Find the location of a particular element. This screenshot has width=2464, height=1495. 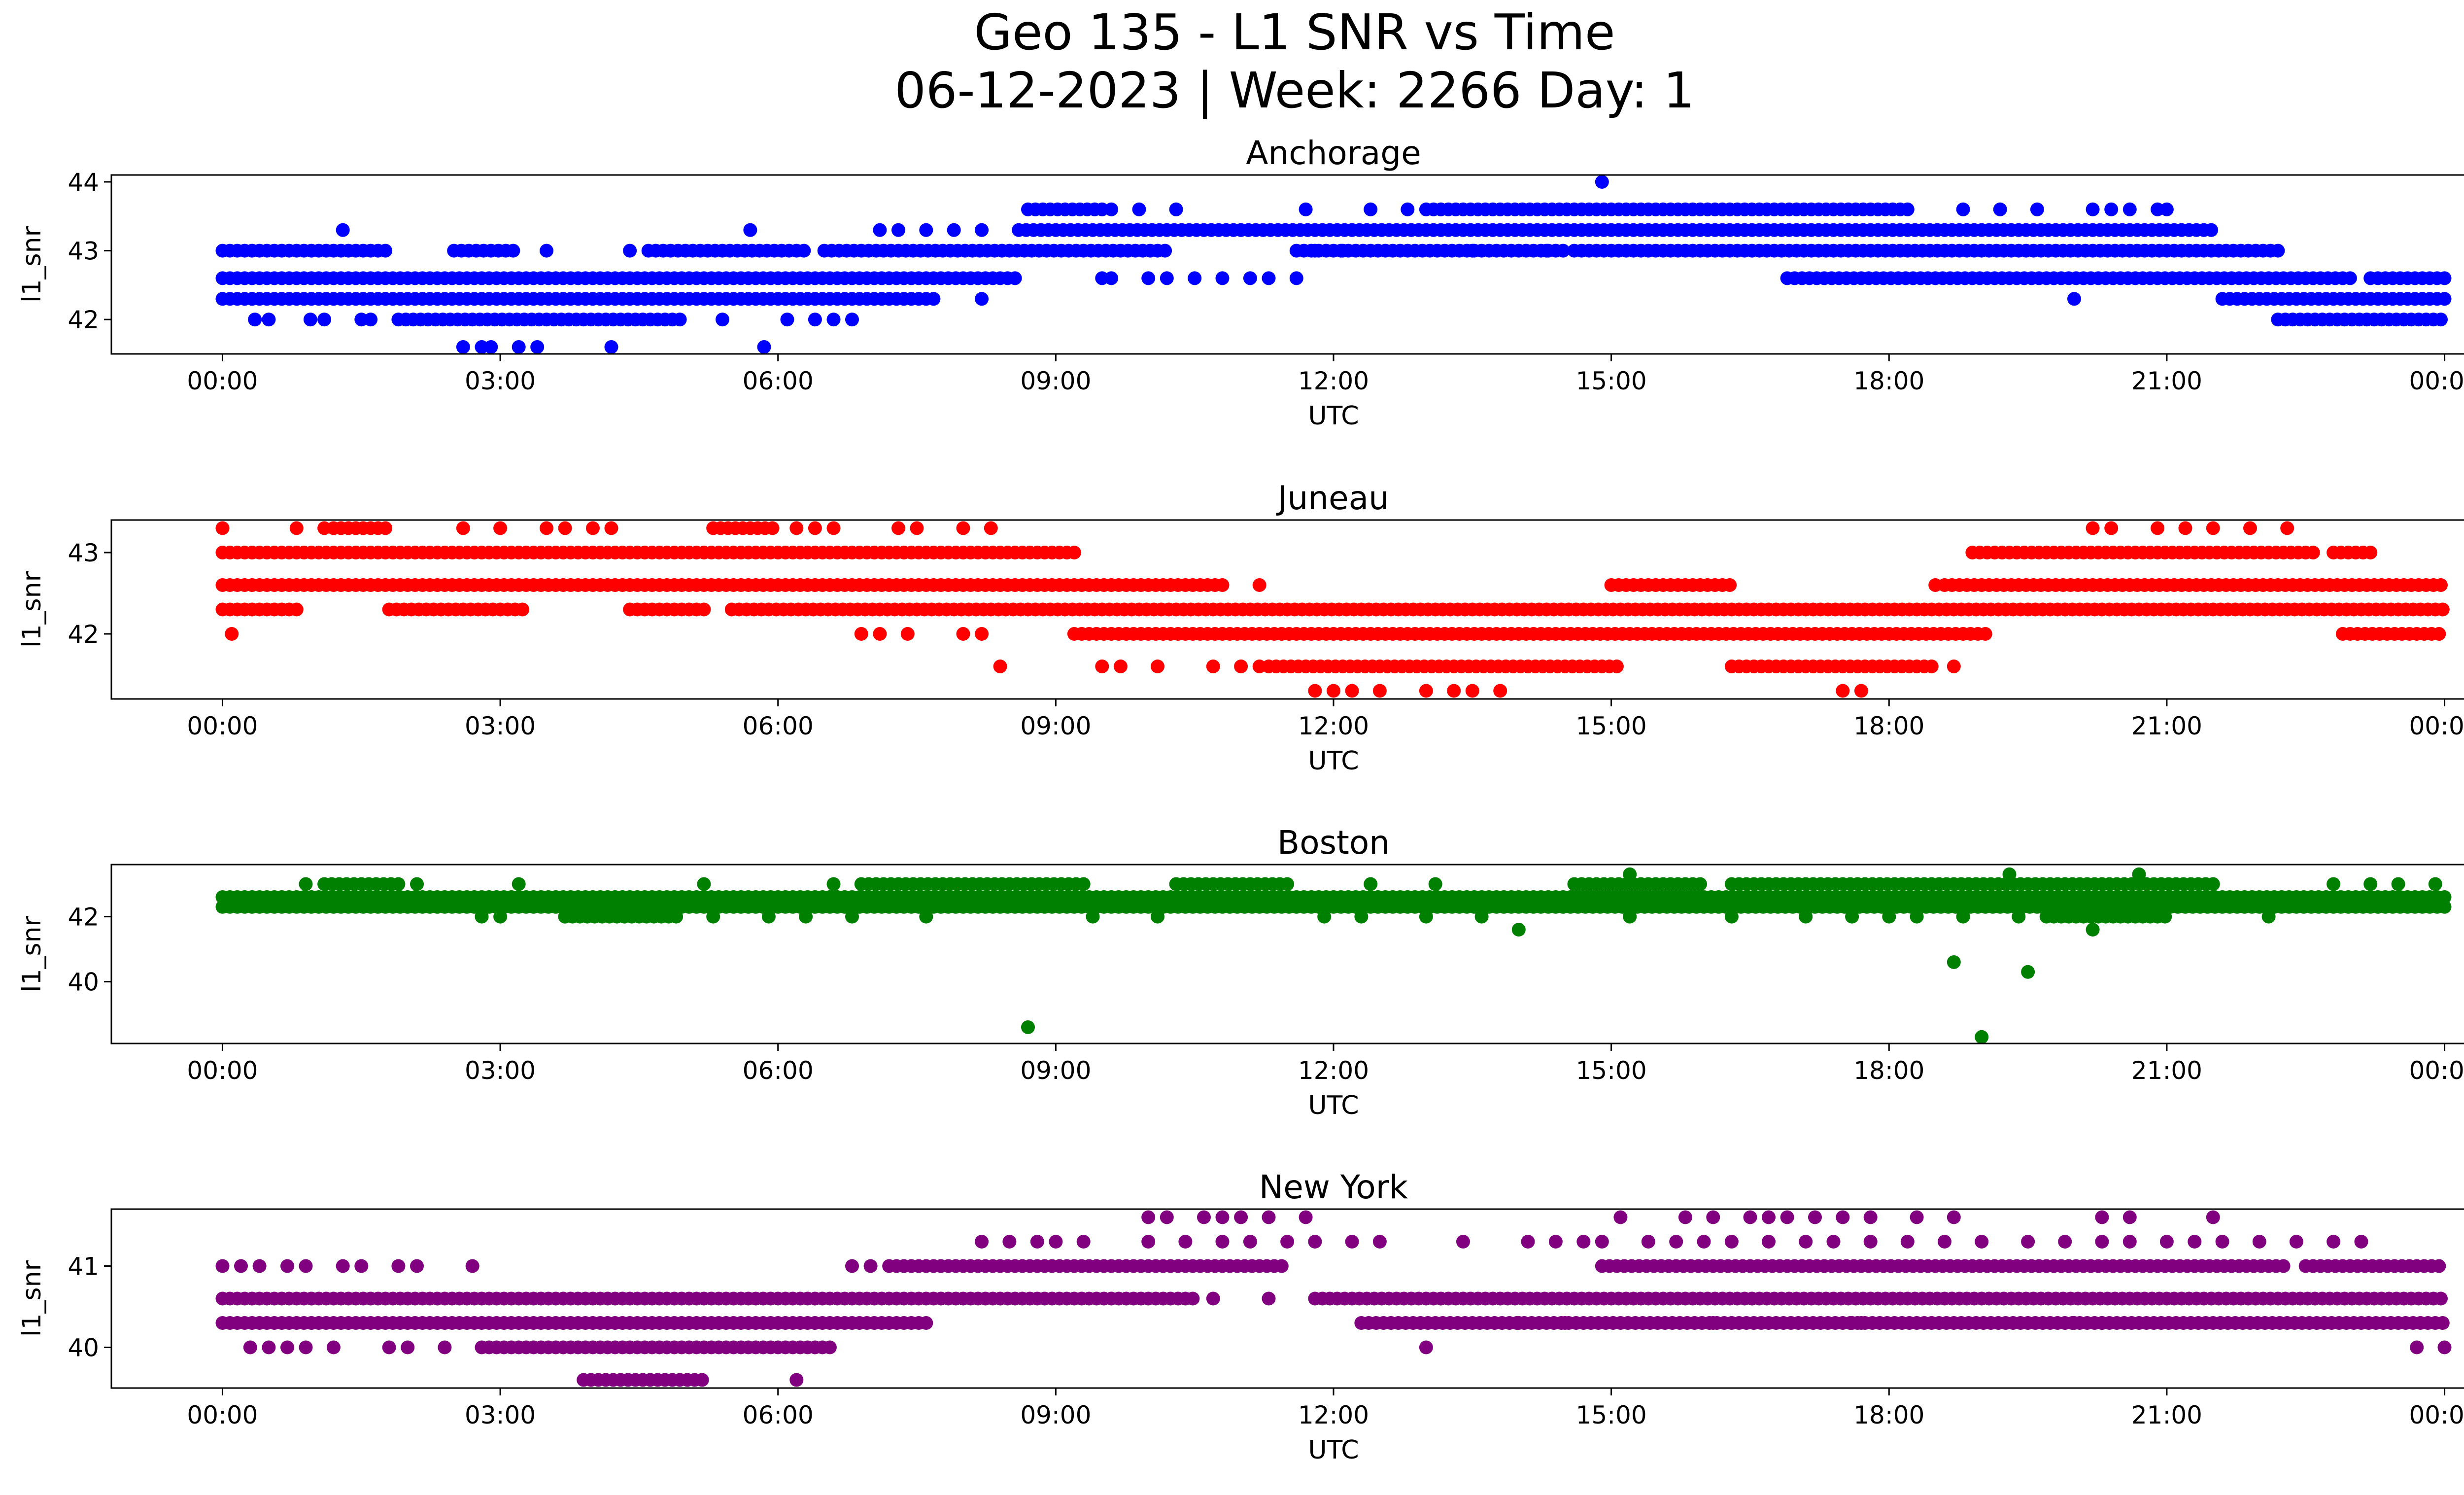

new-york-ylabel: l1_snr is located at coordinates (32, 1298).